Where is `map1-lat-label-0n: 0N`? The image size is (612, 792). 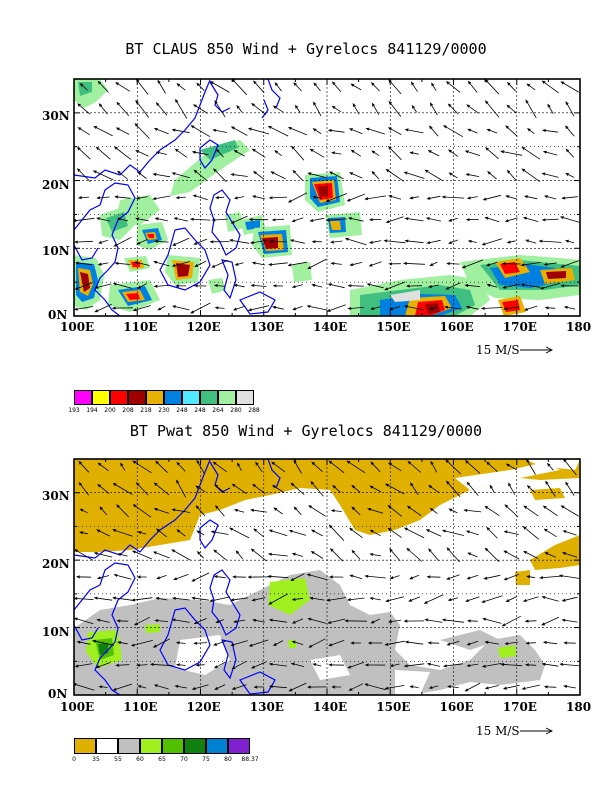
map1-lat-label-0n: 0N is located at coordinates (58, 315).